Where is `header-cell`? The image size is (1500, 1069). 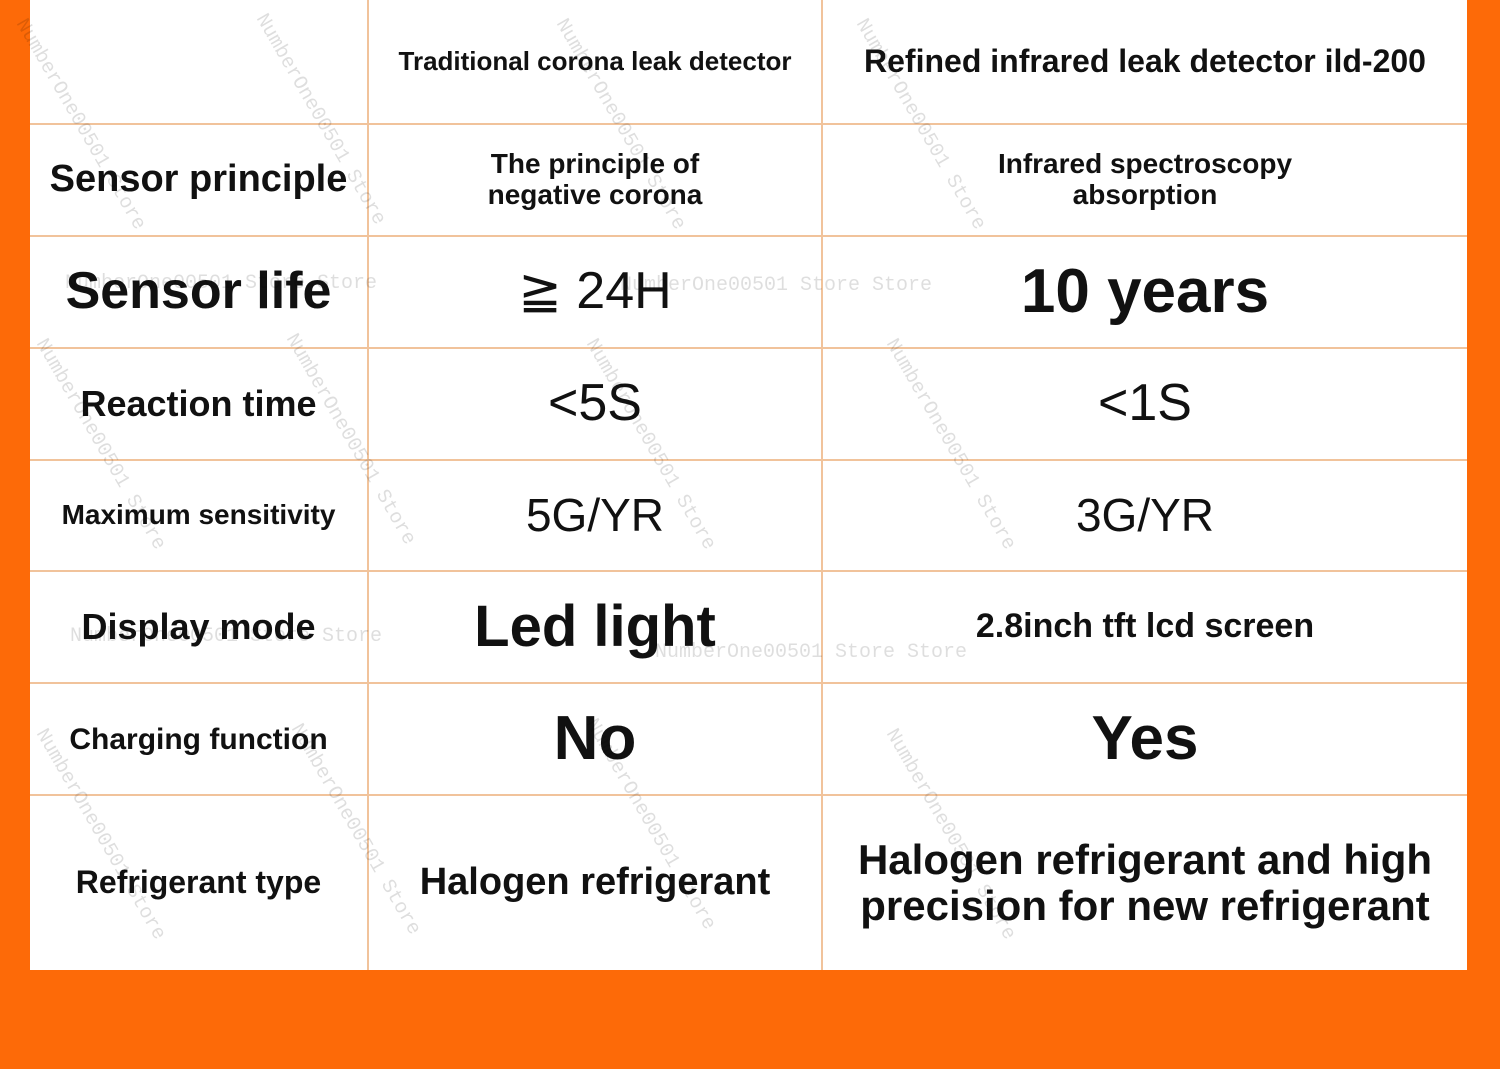
header-cell is located at coordinates (199, 61).